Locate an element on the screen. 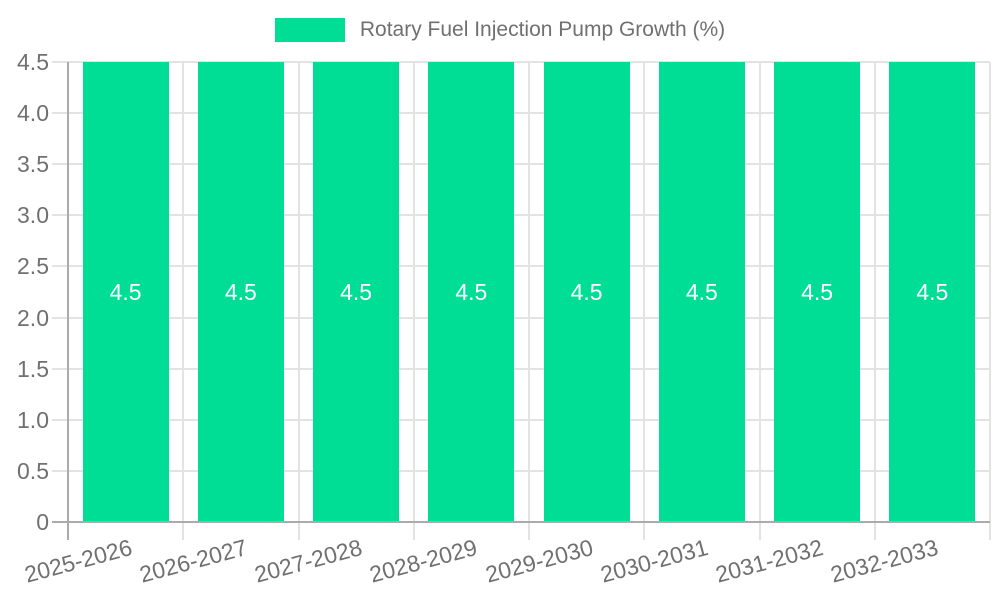  x-axis-tick-label: 2030-2031 is located at coordinates (654, 561).